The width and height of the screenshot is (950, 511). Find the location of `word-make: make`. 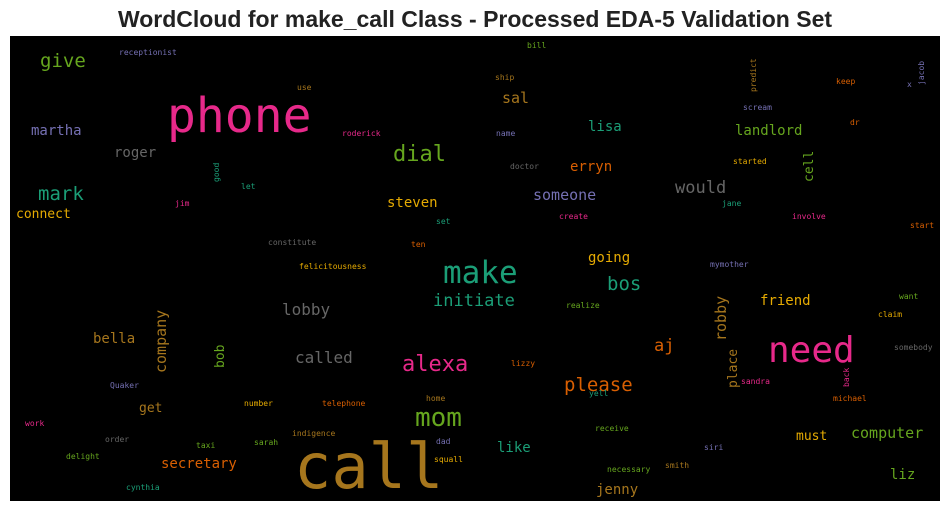

word-make: make is located at coordinates (480, 273).